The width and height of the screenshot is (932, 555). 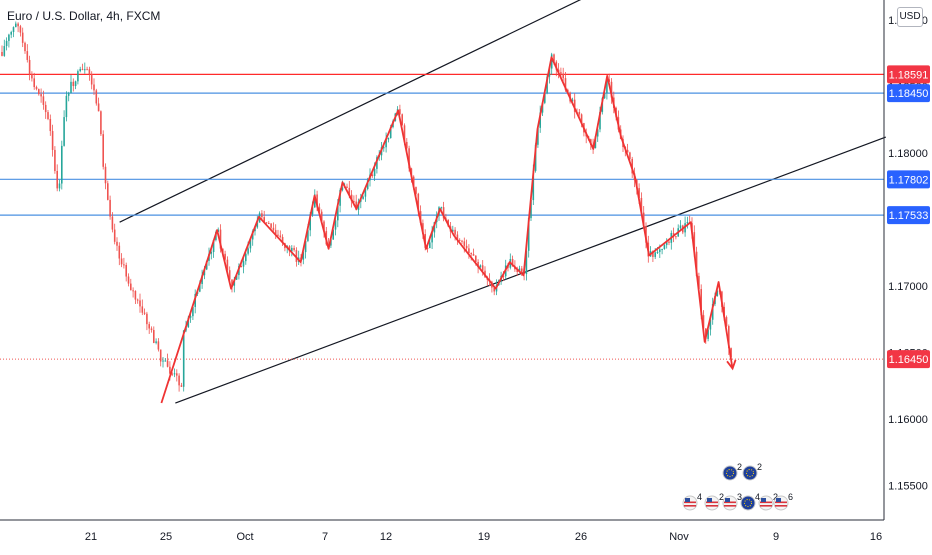 I want to click on flag-stars, so click(x=730, y=473).